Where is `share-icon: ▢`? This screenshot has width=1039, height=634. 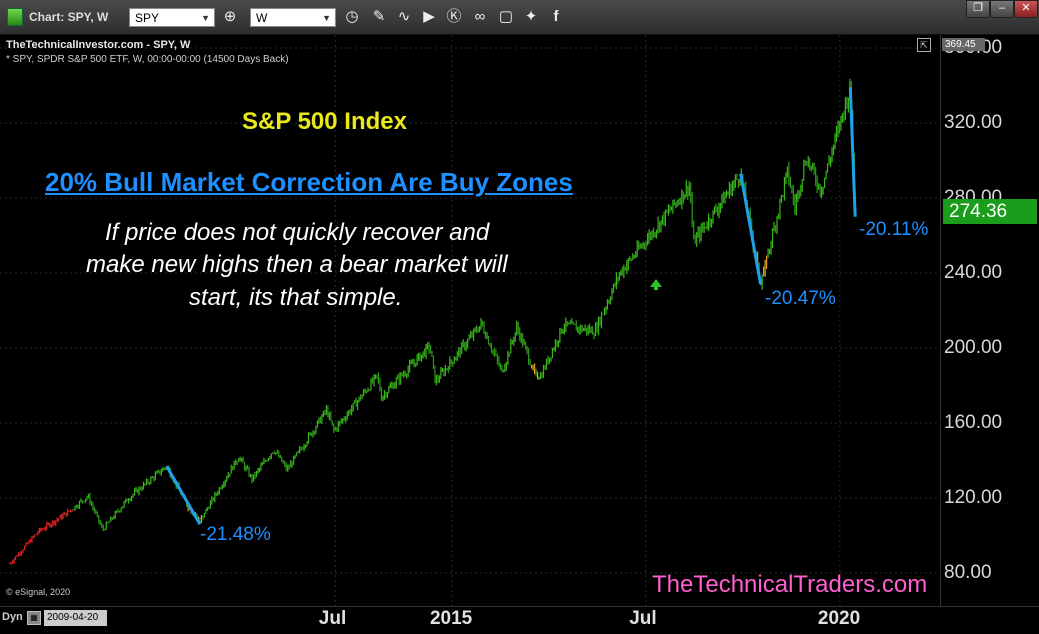 share-icon: ▢ is located at coordinates (506, 16).